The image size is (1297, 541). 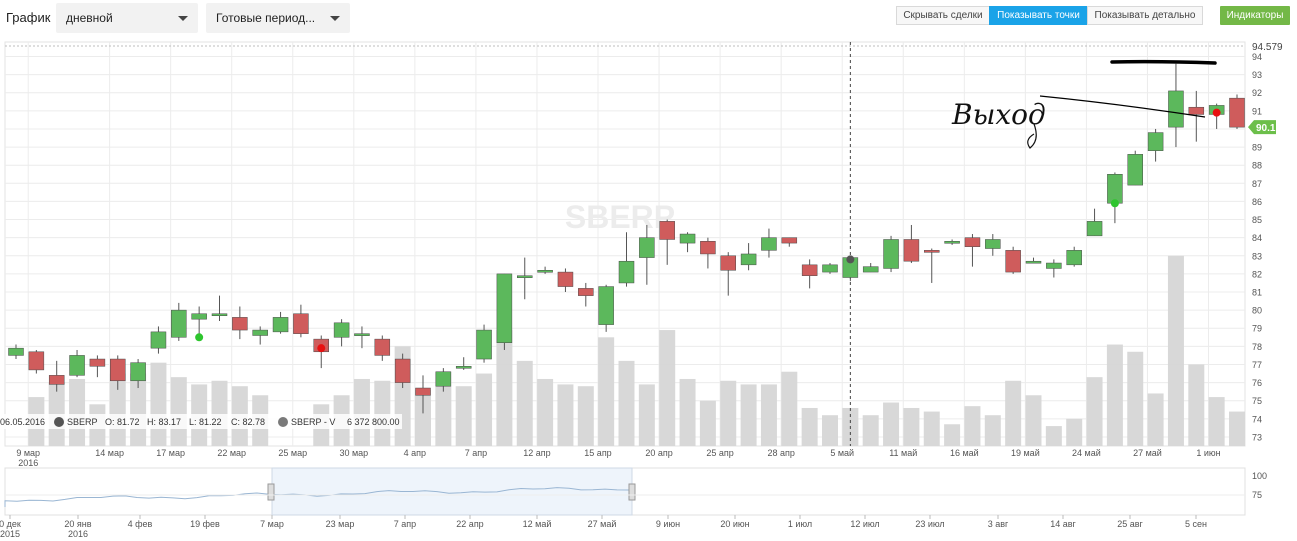 I want to click on navigator-x-label: 27 май, so click(x=602, y=524).